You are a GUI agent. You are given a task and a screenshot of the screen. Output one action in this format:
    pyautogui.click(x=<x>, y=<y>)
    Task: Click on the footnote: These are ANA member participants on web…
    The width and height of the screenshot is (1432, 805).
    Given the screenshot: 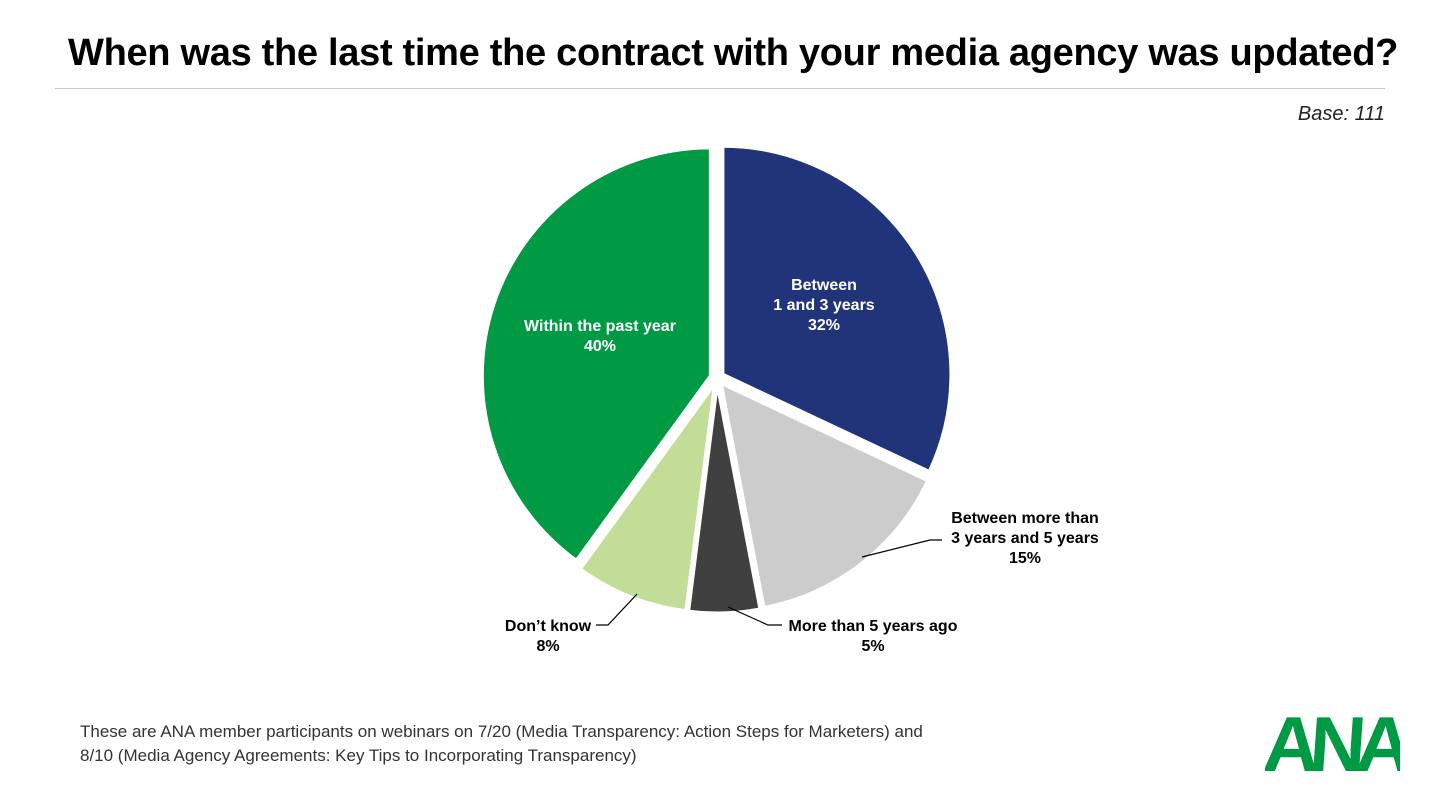 What is the action you would take?
    pyautogui.click(x=580, y=744)
    